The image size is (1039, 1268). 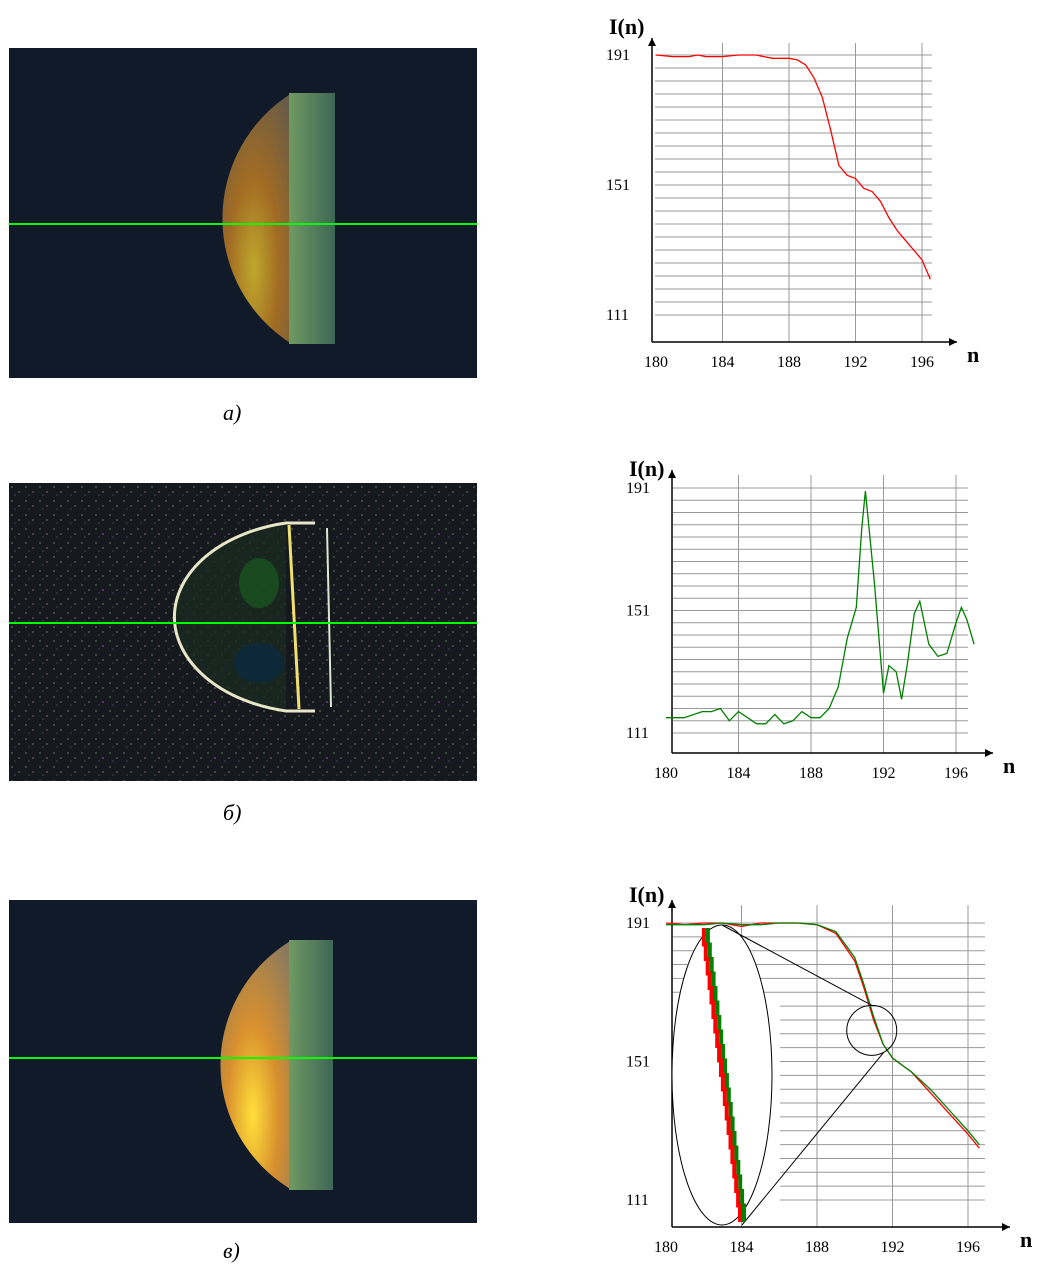 I want to click on caption-b: б), so click(x=232, y=812).